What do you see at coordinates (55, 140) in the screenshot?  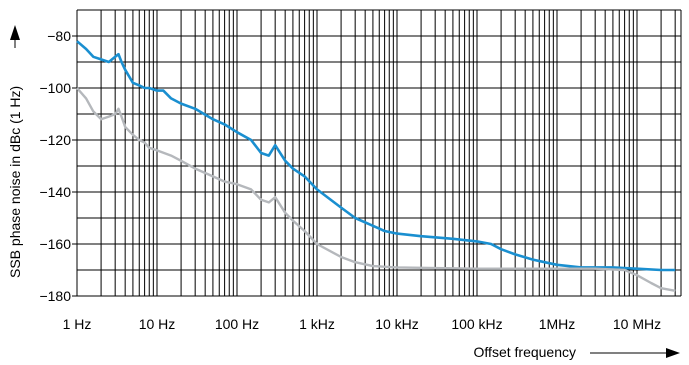 I see `y-tick-label: −120` at bounding box center [55, 140].